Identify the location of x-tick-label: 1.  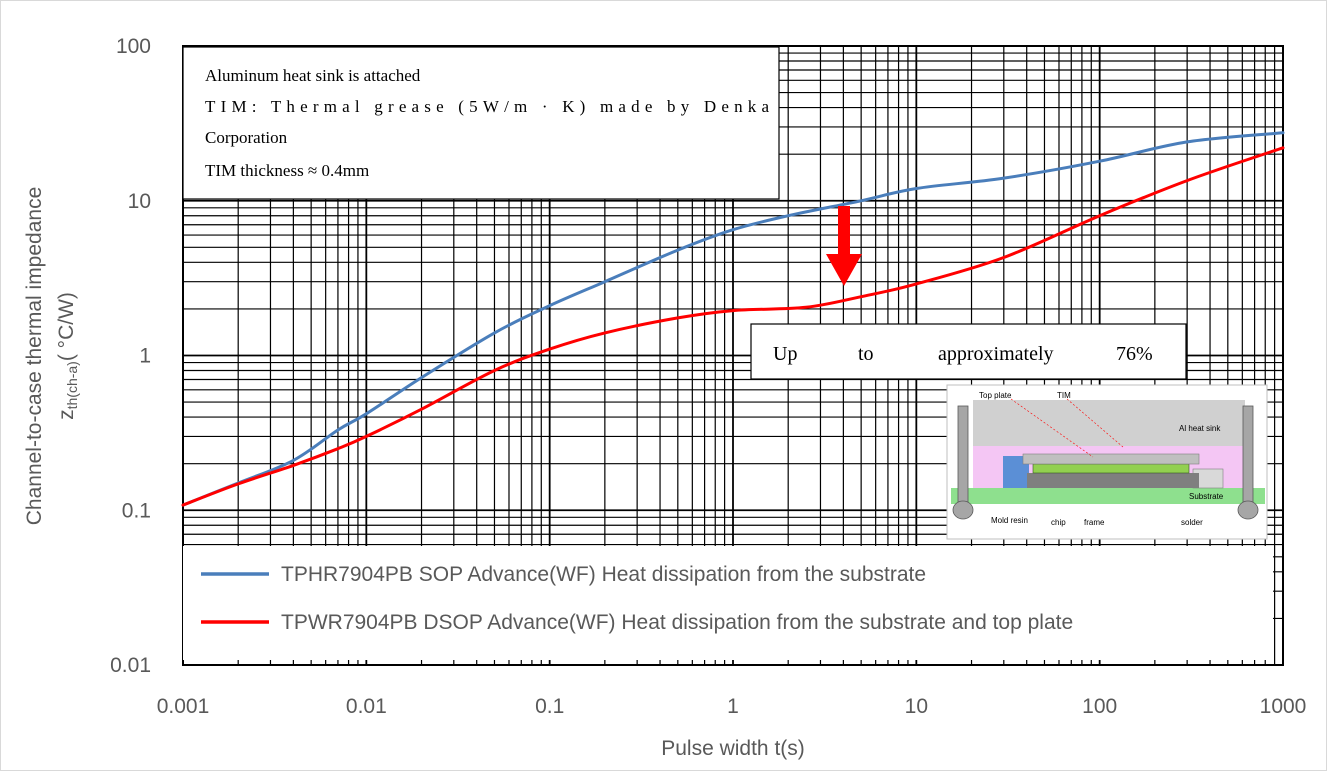
(733, 706).